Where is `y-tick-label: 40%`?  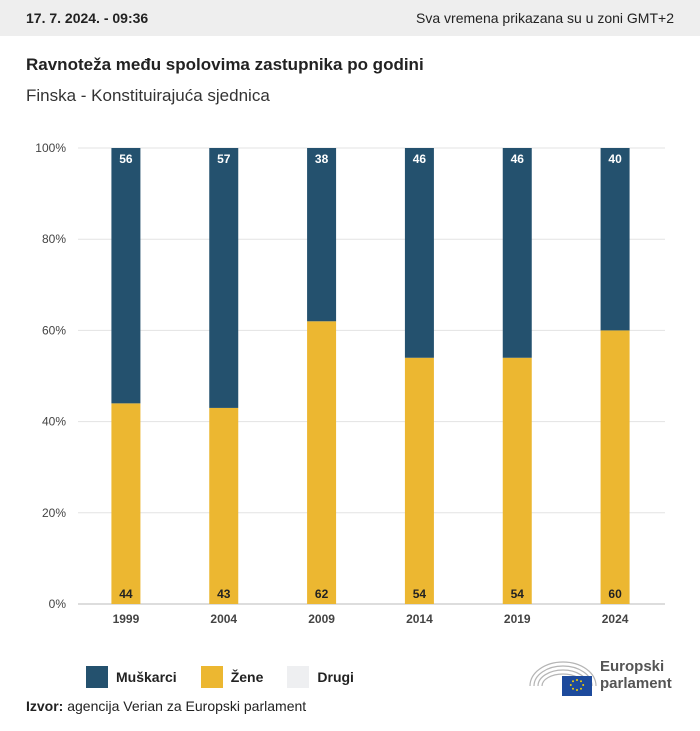
y-tick-label: 40% is located at coordinates (54, 422).